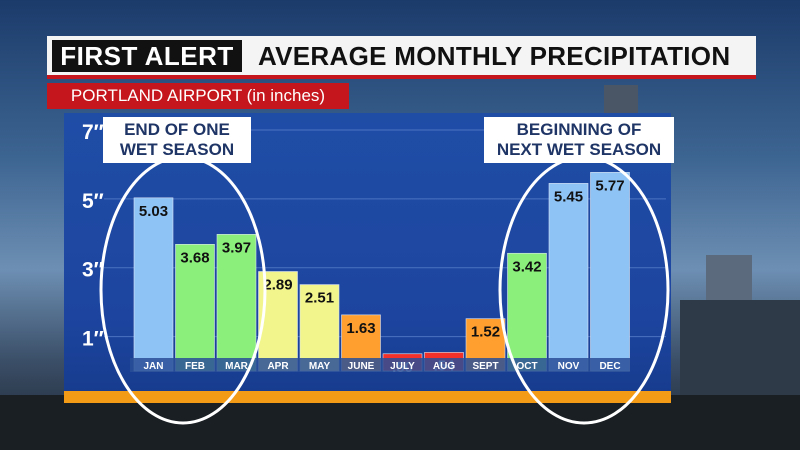 This screenshot has height=450, width=800. Describe the element at coordinates (278, 366) in the screenshot. I see `x-tick-label: APR` at that location.